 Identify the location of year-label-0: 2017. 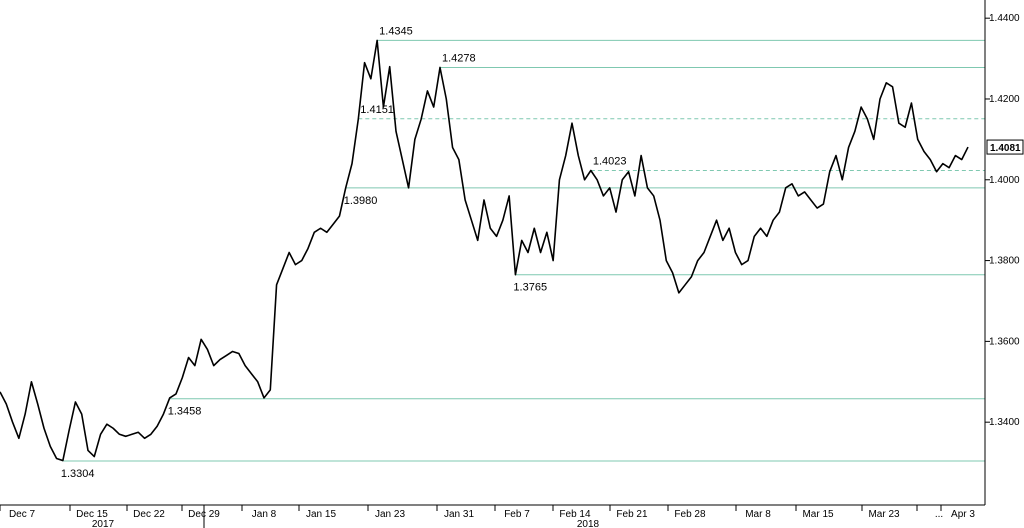
(103, 523).